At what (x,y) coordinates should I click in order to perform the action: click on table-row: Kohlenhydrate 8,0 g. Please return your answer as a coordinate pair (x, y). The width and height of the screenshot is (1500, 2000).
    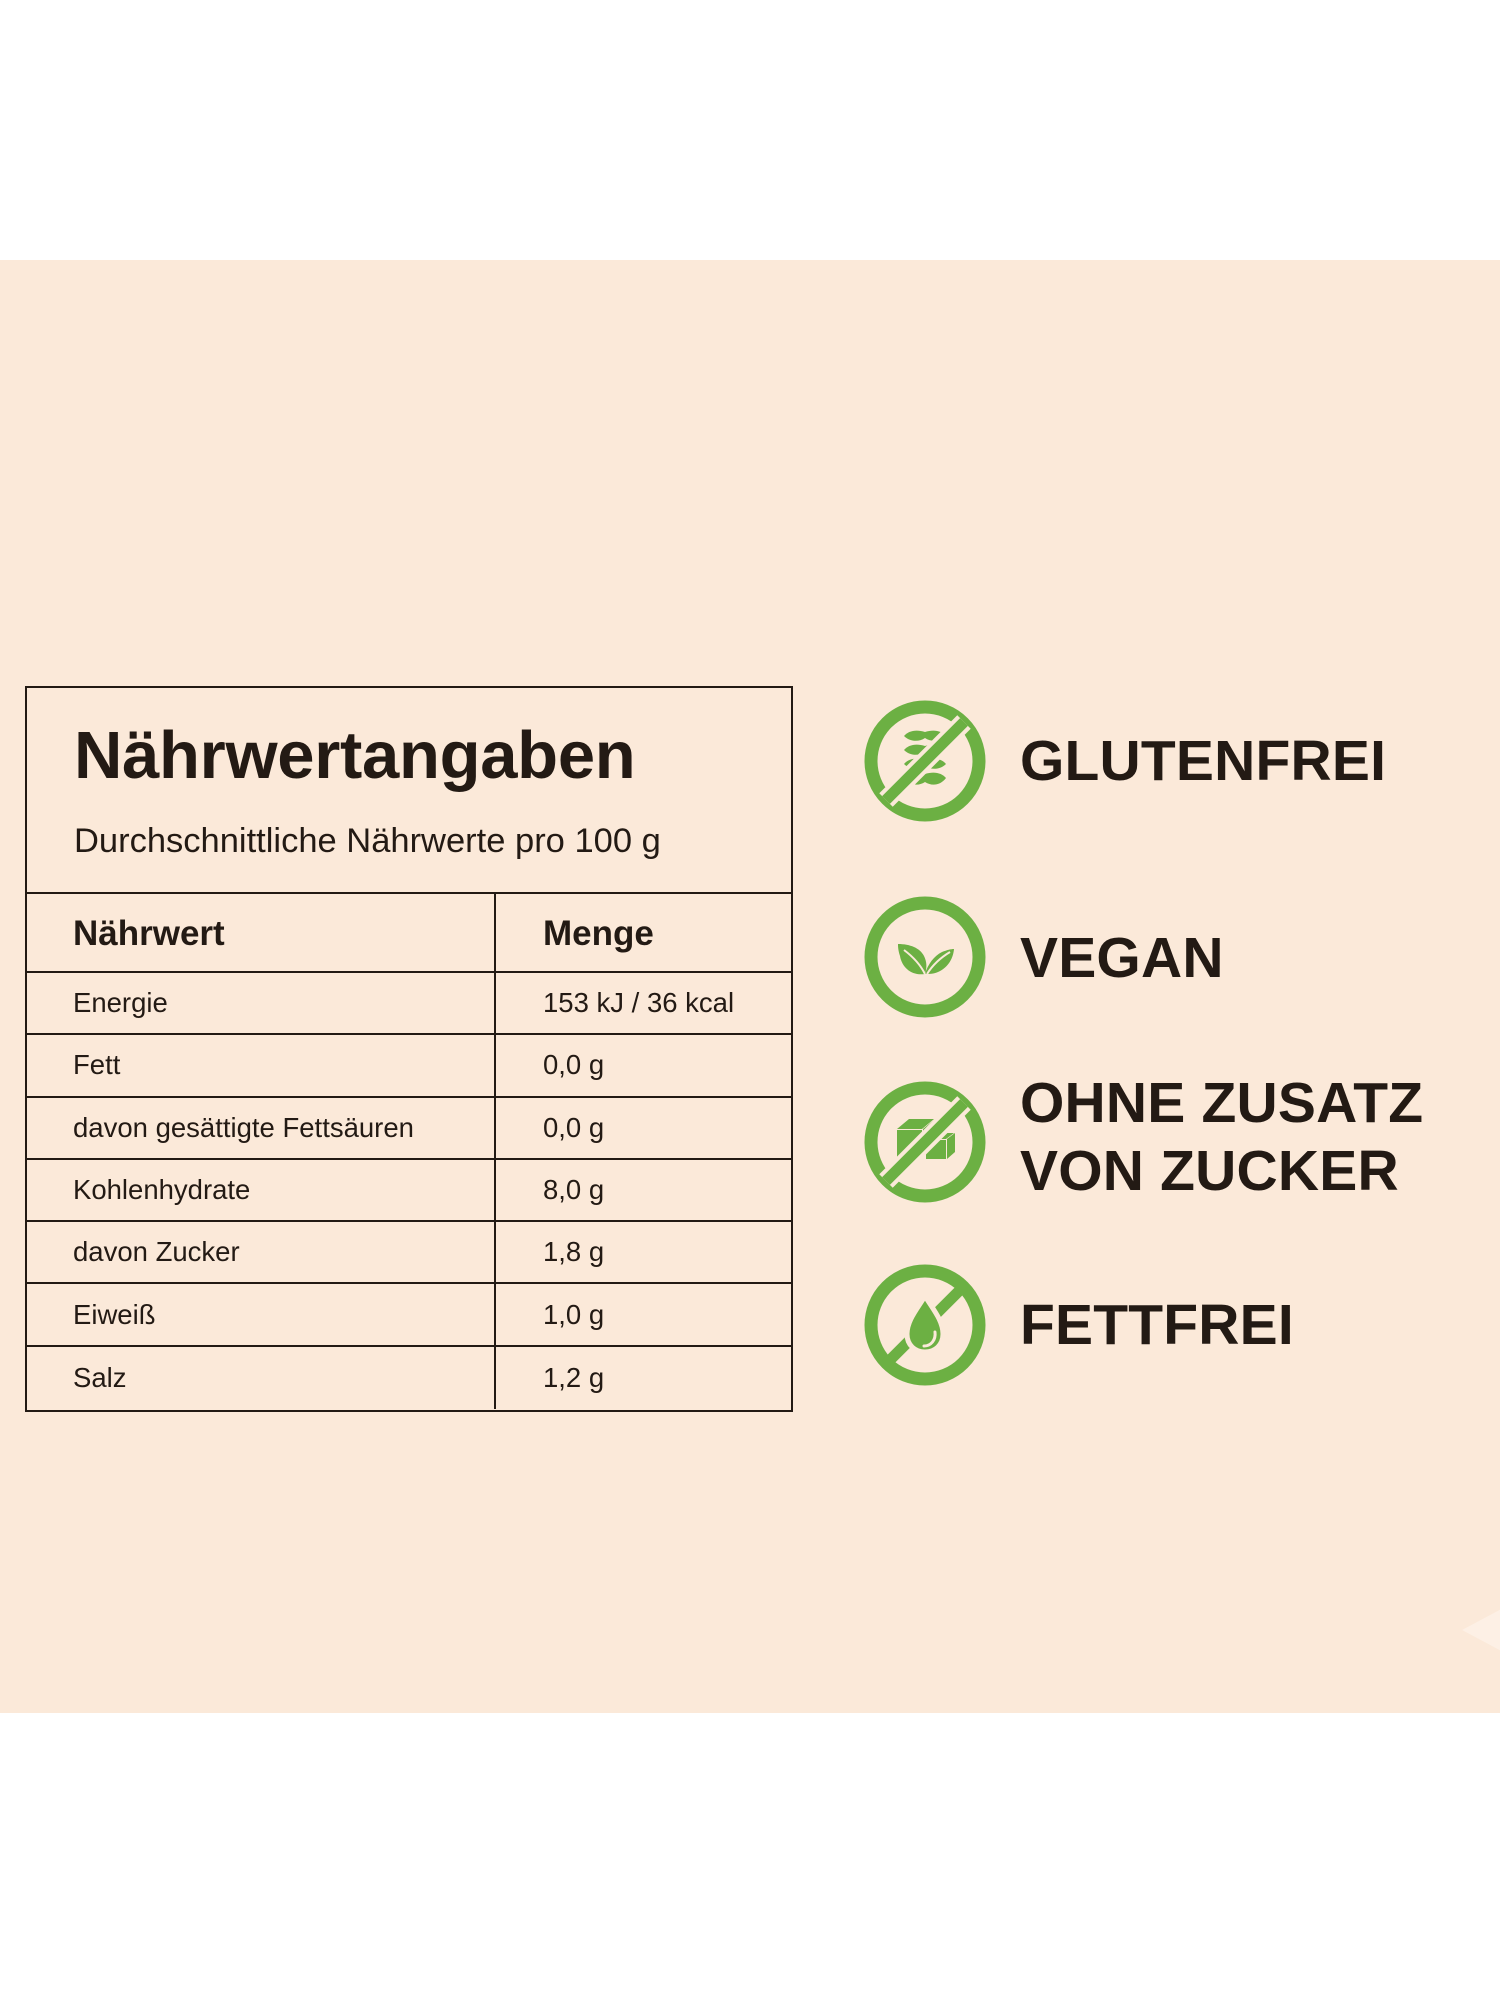
    Looking at the image, I should click on (409, 1191).